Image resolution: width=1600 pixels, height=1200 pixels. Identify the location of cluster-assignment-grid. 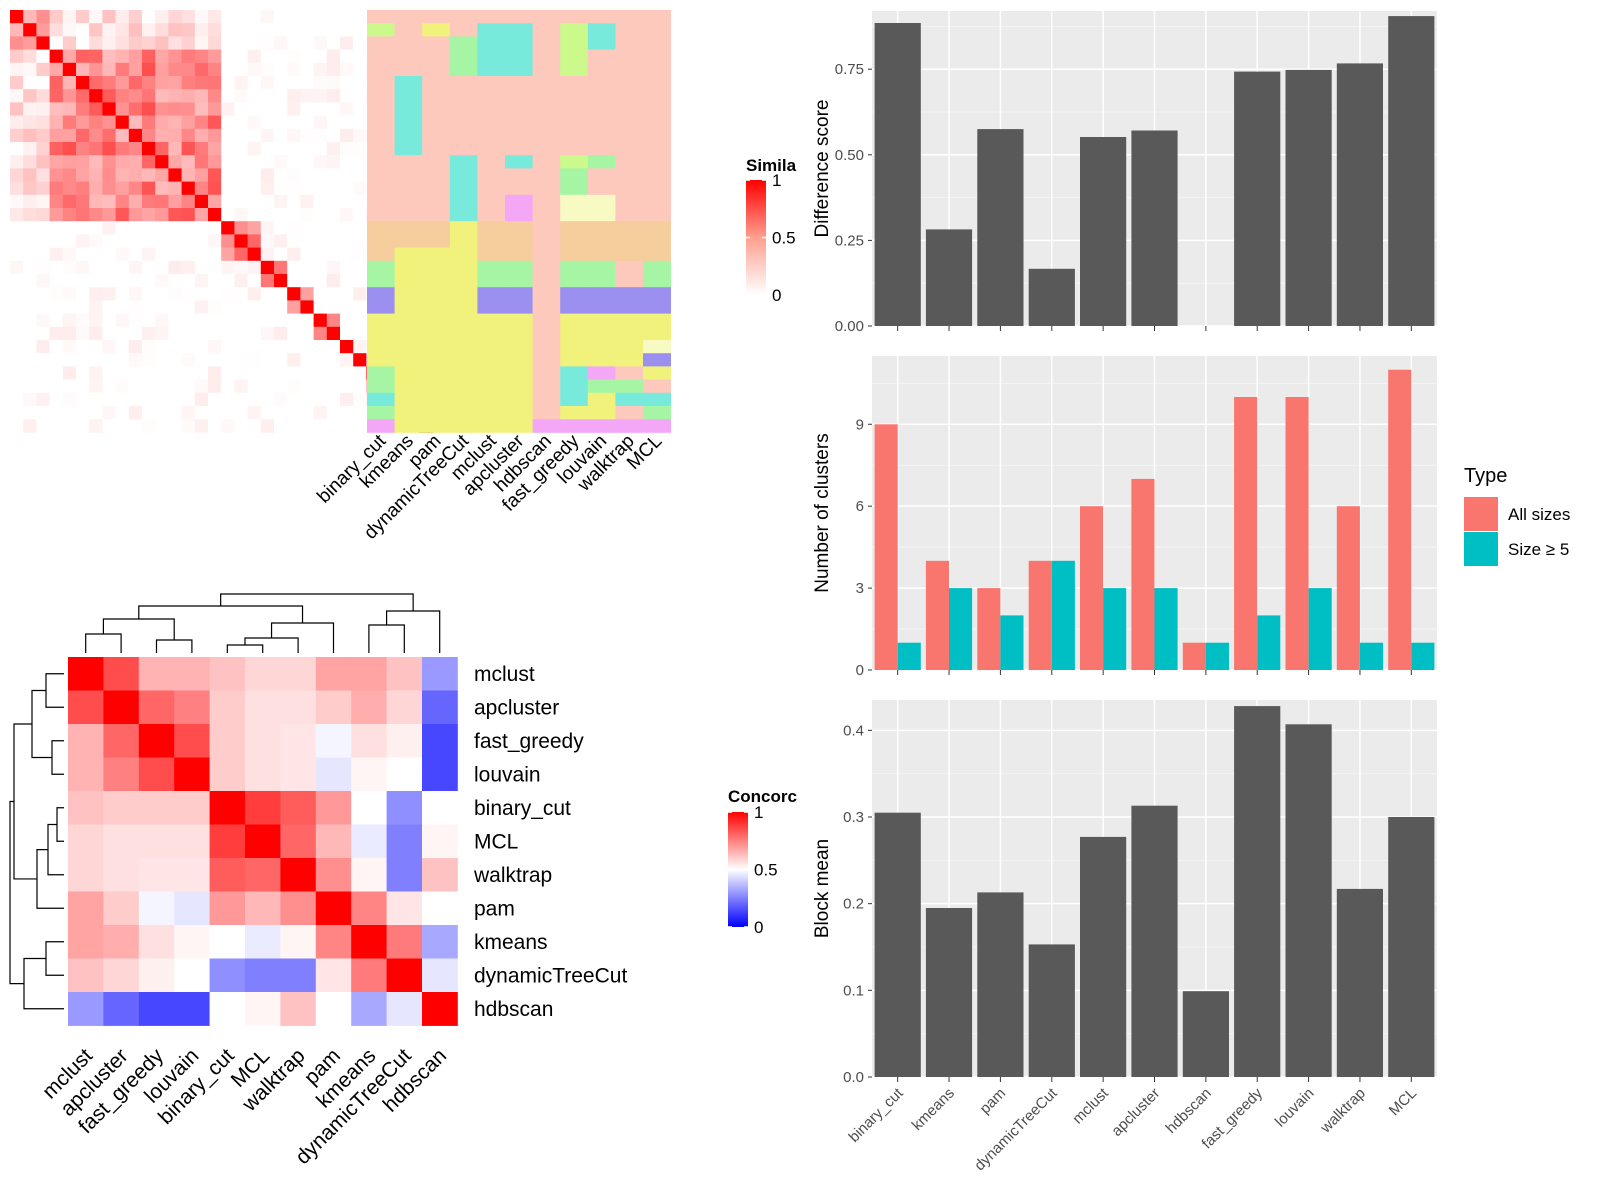
(519, 221).